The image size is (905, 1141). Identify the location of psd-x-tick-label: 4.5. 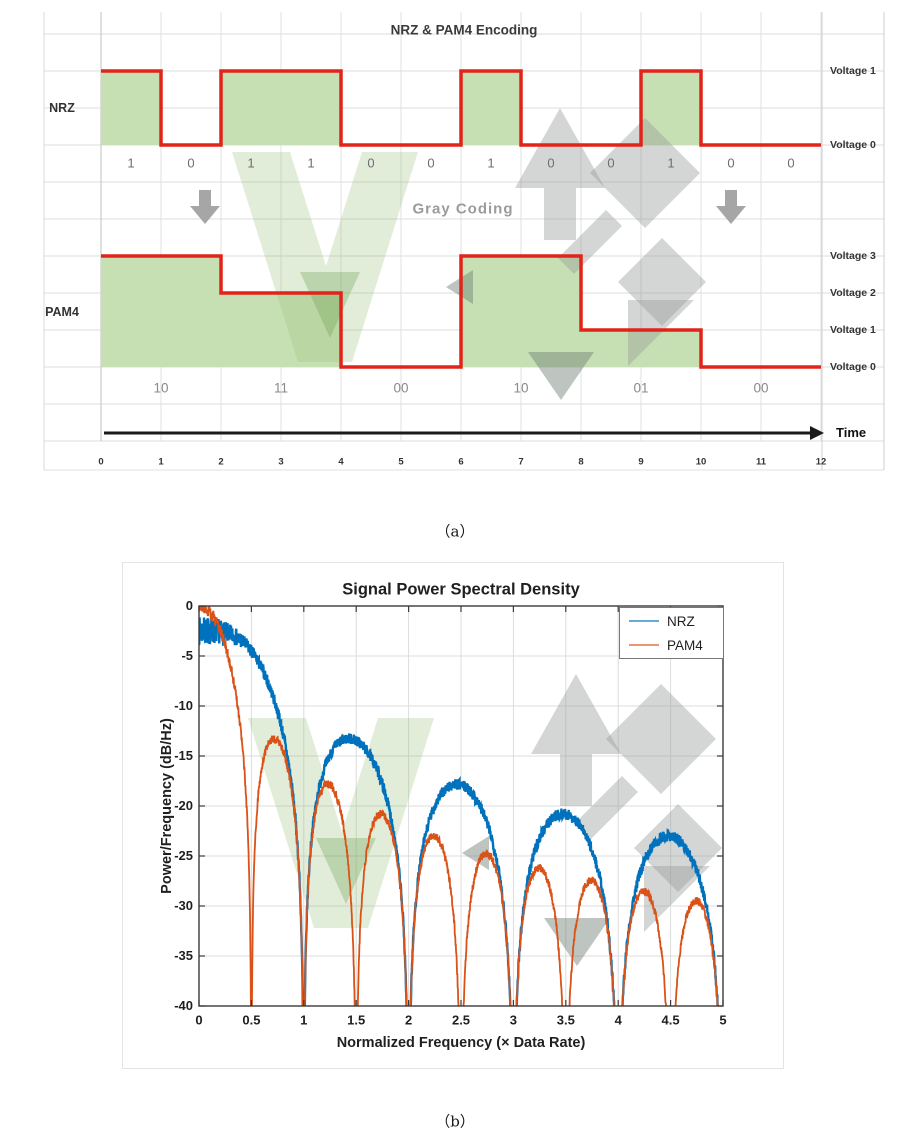
(670, 1020).